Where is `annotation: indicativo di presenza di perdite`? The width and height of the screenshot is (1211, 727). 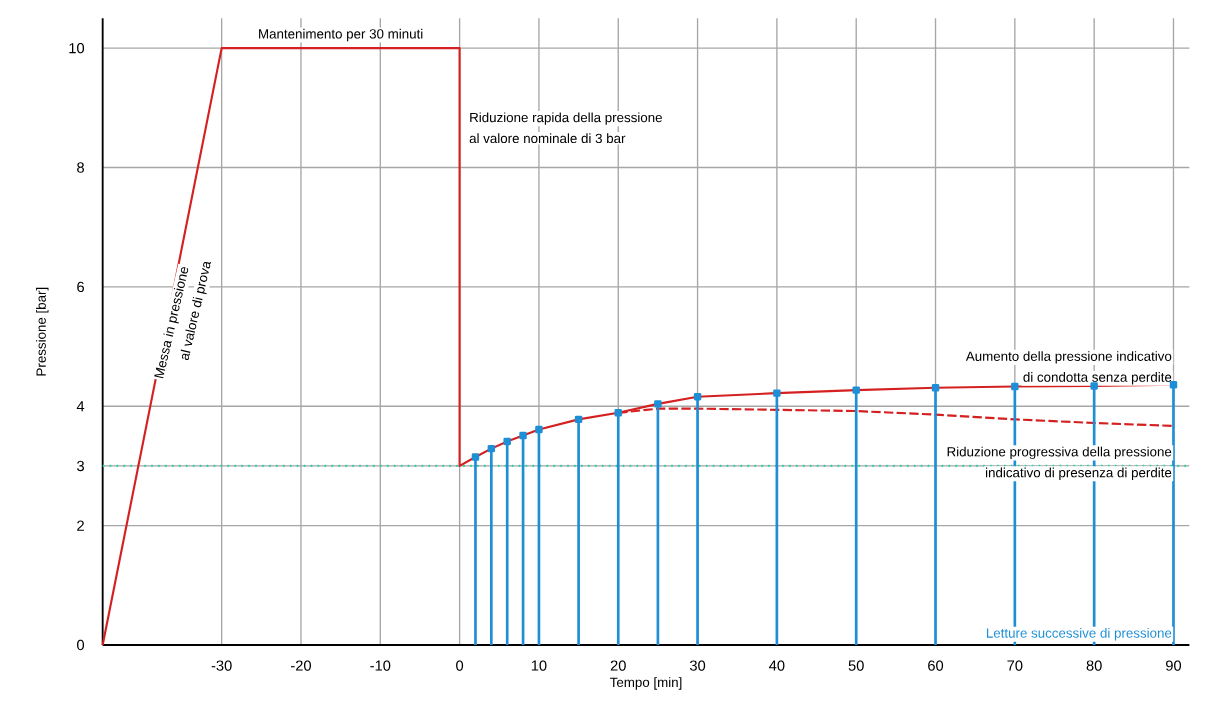 annotation: indicativo di presenza di perdite is located at coordinates (1079, 473).